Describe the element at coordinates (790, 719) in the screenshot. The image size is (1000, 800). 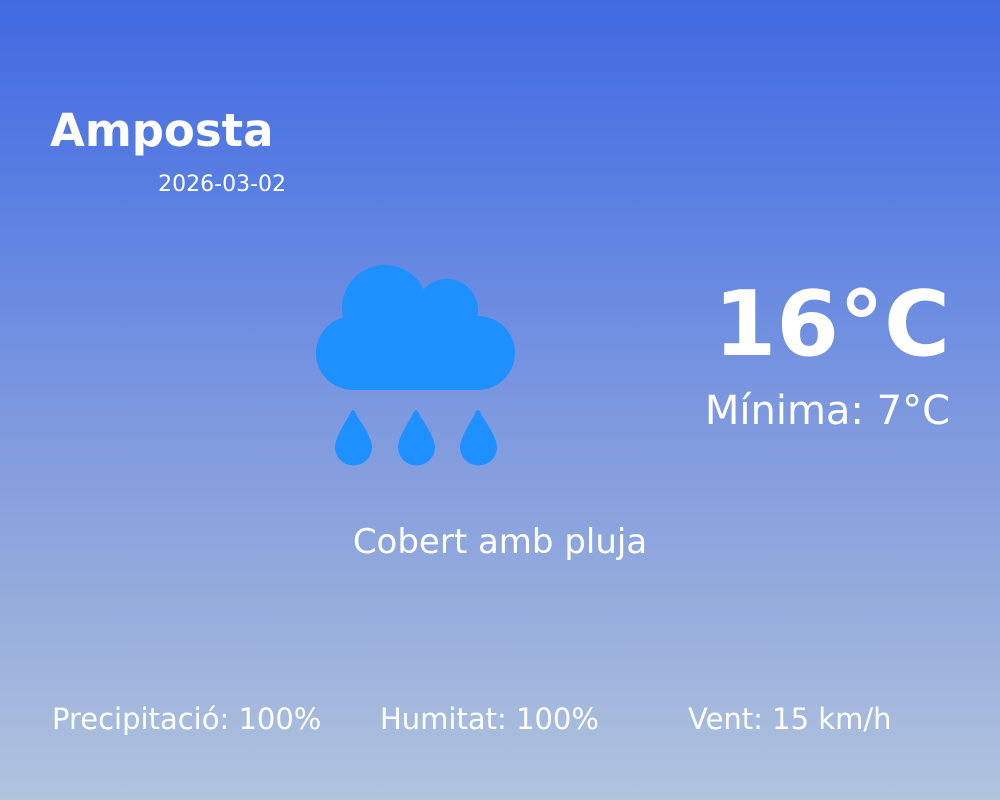
I see `wind: Vent: 15 km/h` at that location.